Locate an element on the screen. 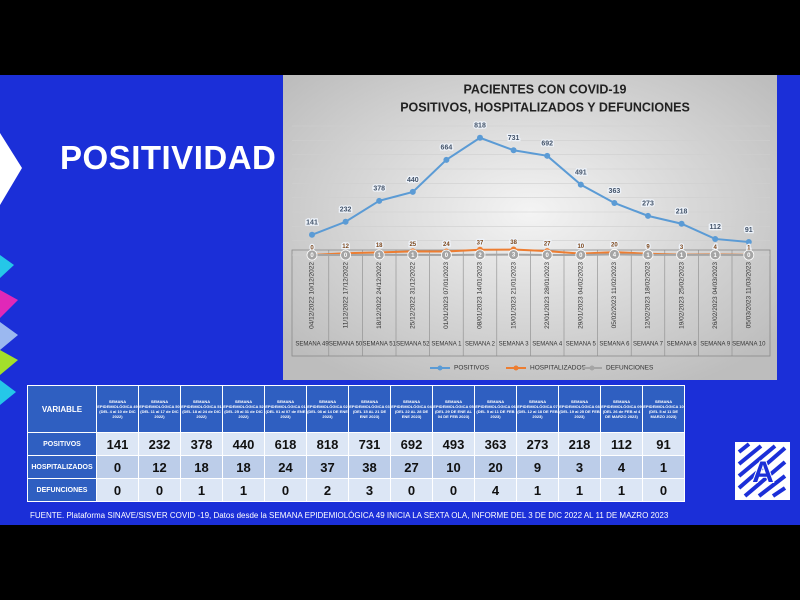 The width and height of the screenshot is (800, 600). data-label: 363 is located at coordinates (615, 191).